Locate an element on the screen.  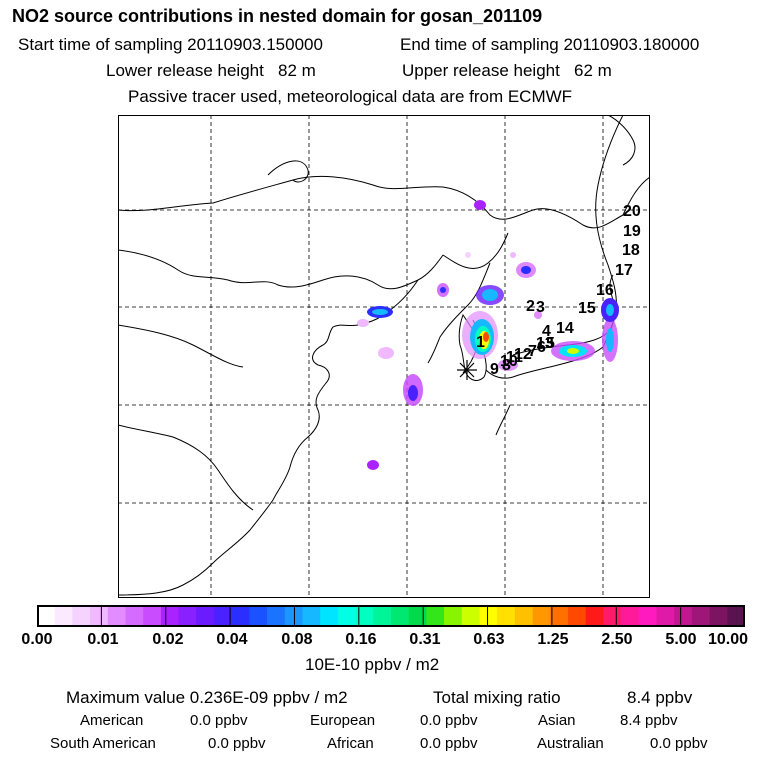
color-scale-bar is located at coordinates (391, 616).